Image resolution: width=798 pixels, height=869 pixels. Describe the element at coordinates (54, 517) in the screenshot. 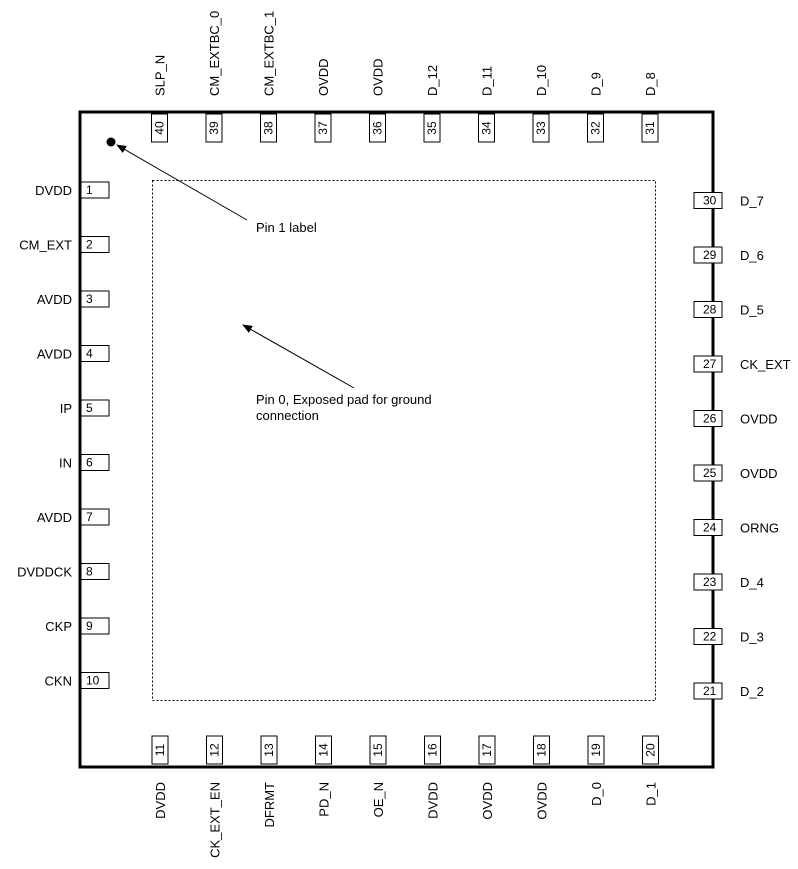

I see `pin-name-7: AVDD` at that location.